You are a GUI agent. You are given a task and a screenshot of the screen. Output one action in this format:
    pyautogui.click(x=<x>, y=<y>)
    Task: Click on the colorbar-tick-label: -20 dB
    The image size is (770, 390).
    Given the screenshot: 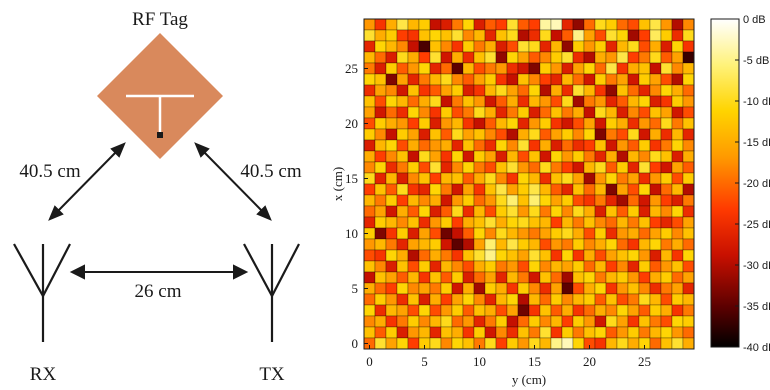 What is the action you would take?
    pyautogui.click(x=756, y=184)
    